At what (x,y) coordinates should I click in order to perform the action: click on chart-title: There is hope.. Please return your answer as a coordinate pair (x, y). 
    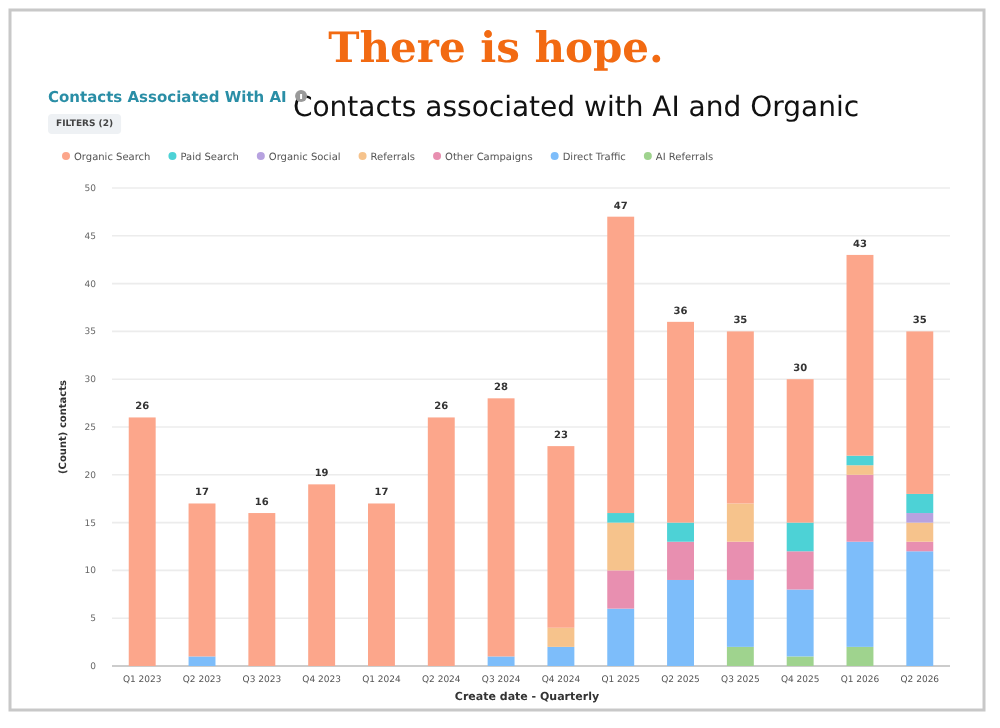
    Looking at the image, I should click on (496, 47).